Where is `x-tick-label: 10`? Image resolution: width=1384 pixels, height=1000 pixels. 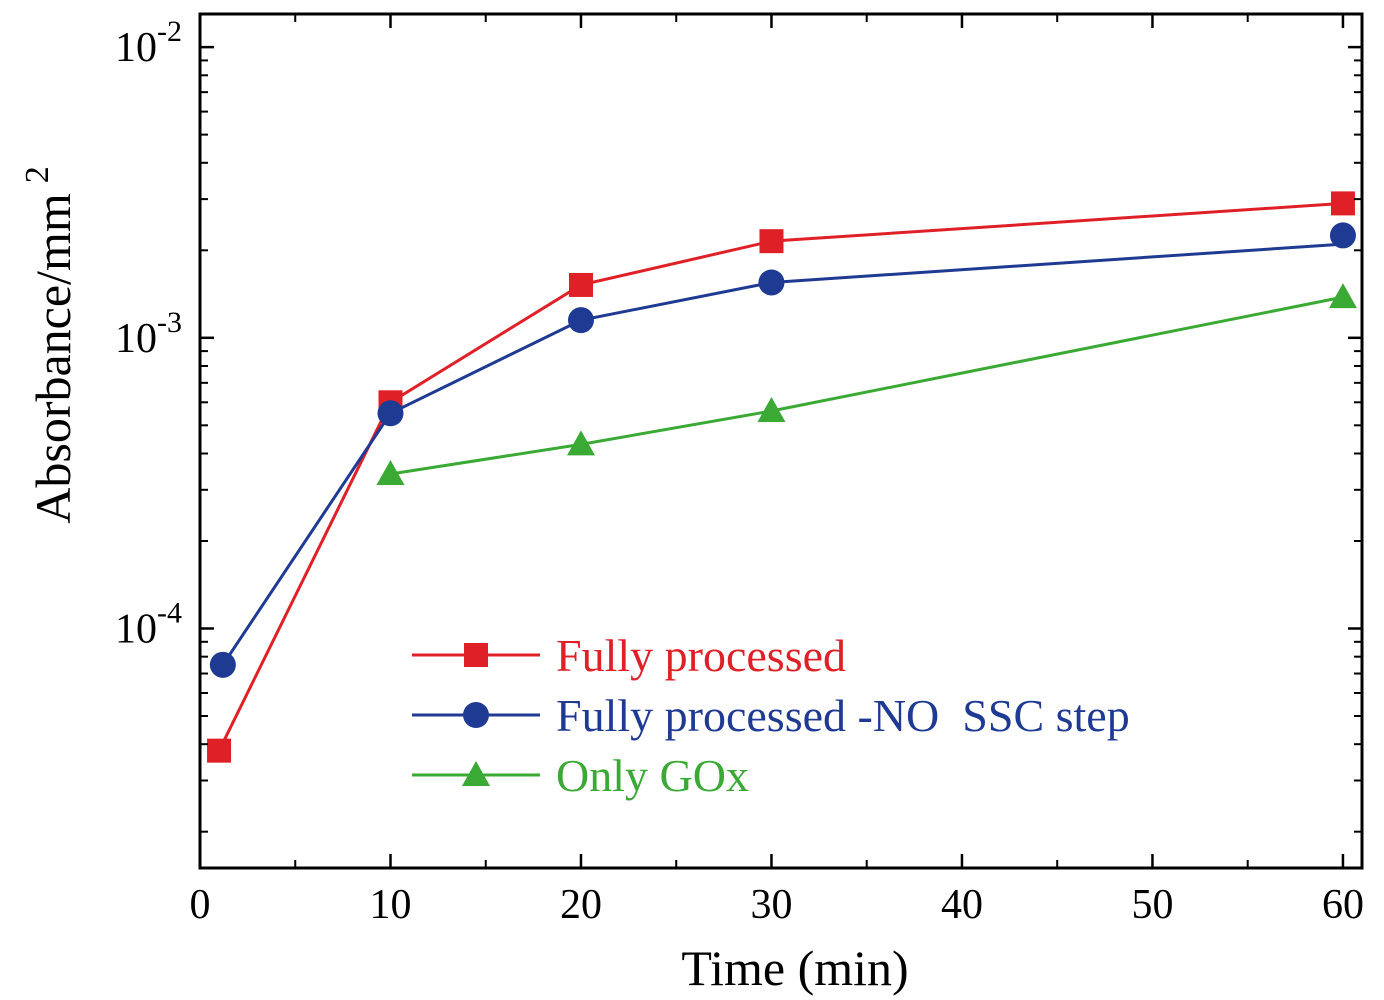 x-tick-label: 10 is located at coordinates (390, 905).